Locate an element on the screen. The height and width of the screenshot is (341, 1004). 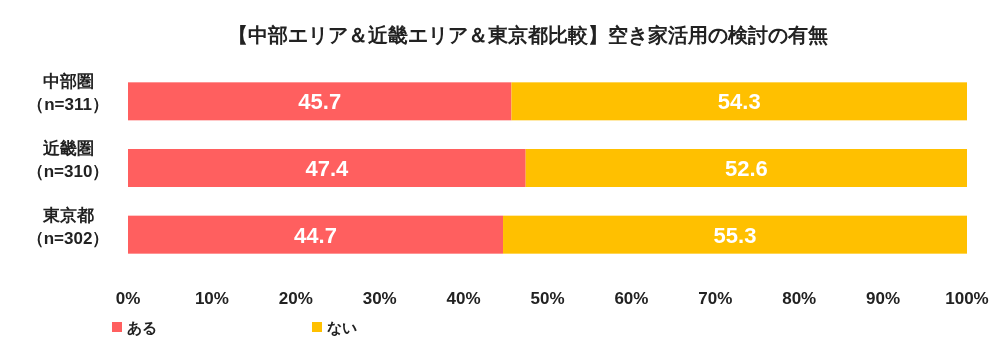
x-tick-label: 50% is located at coordinates (547, 298).